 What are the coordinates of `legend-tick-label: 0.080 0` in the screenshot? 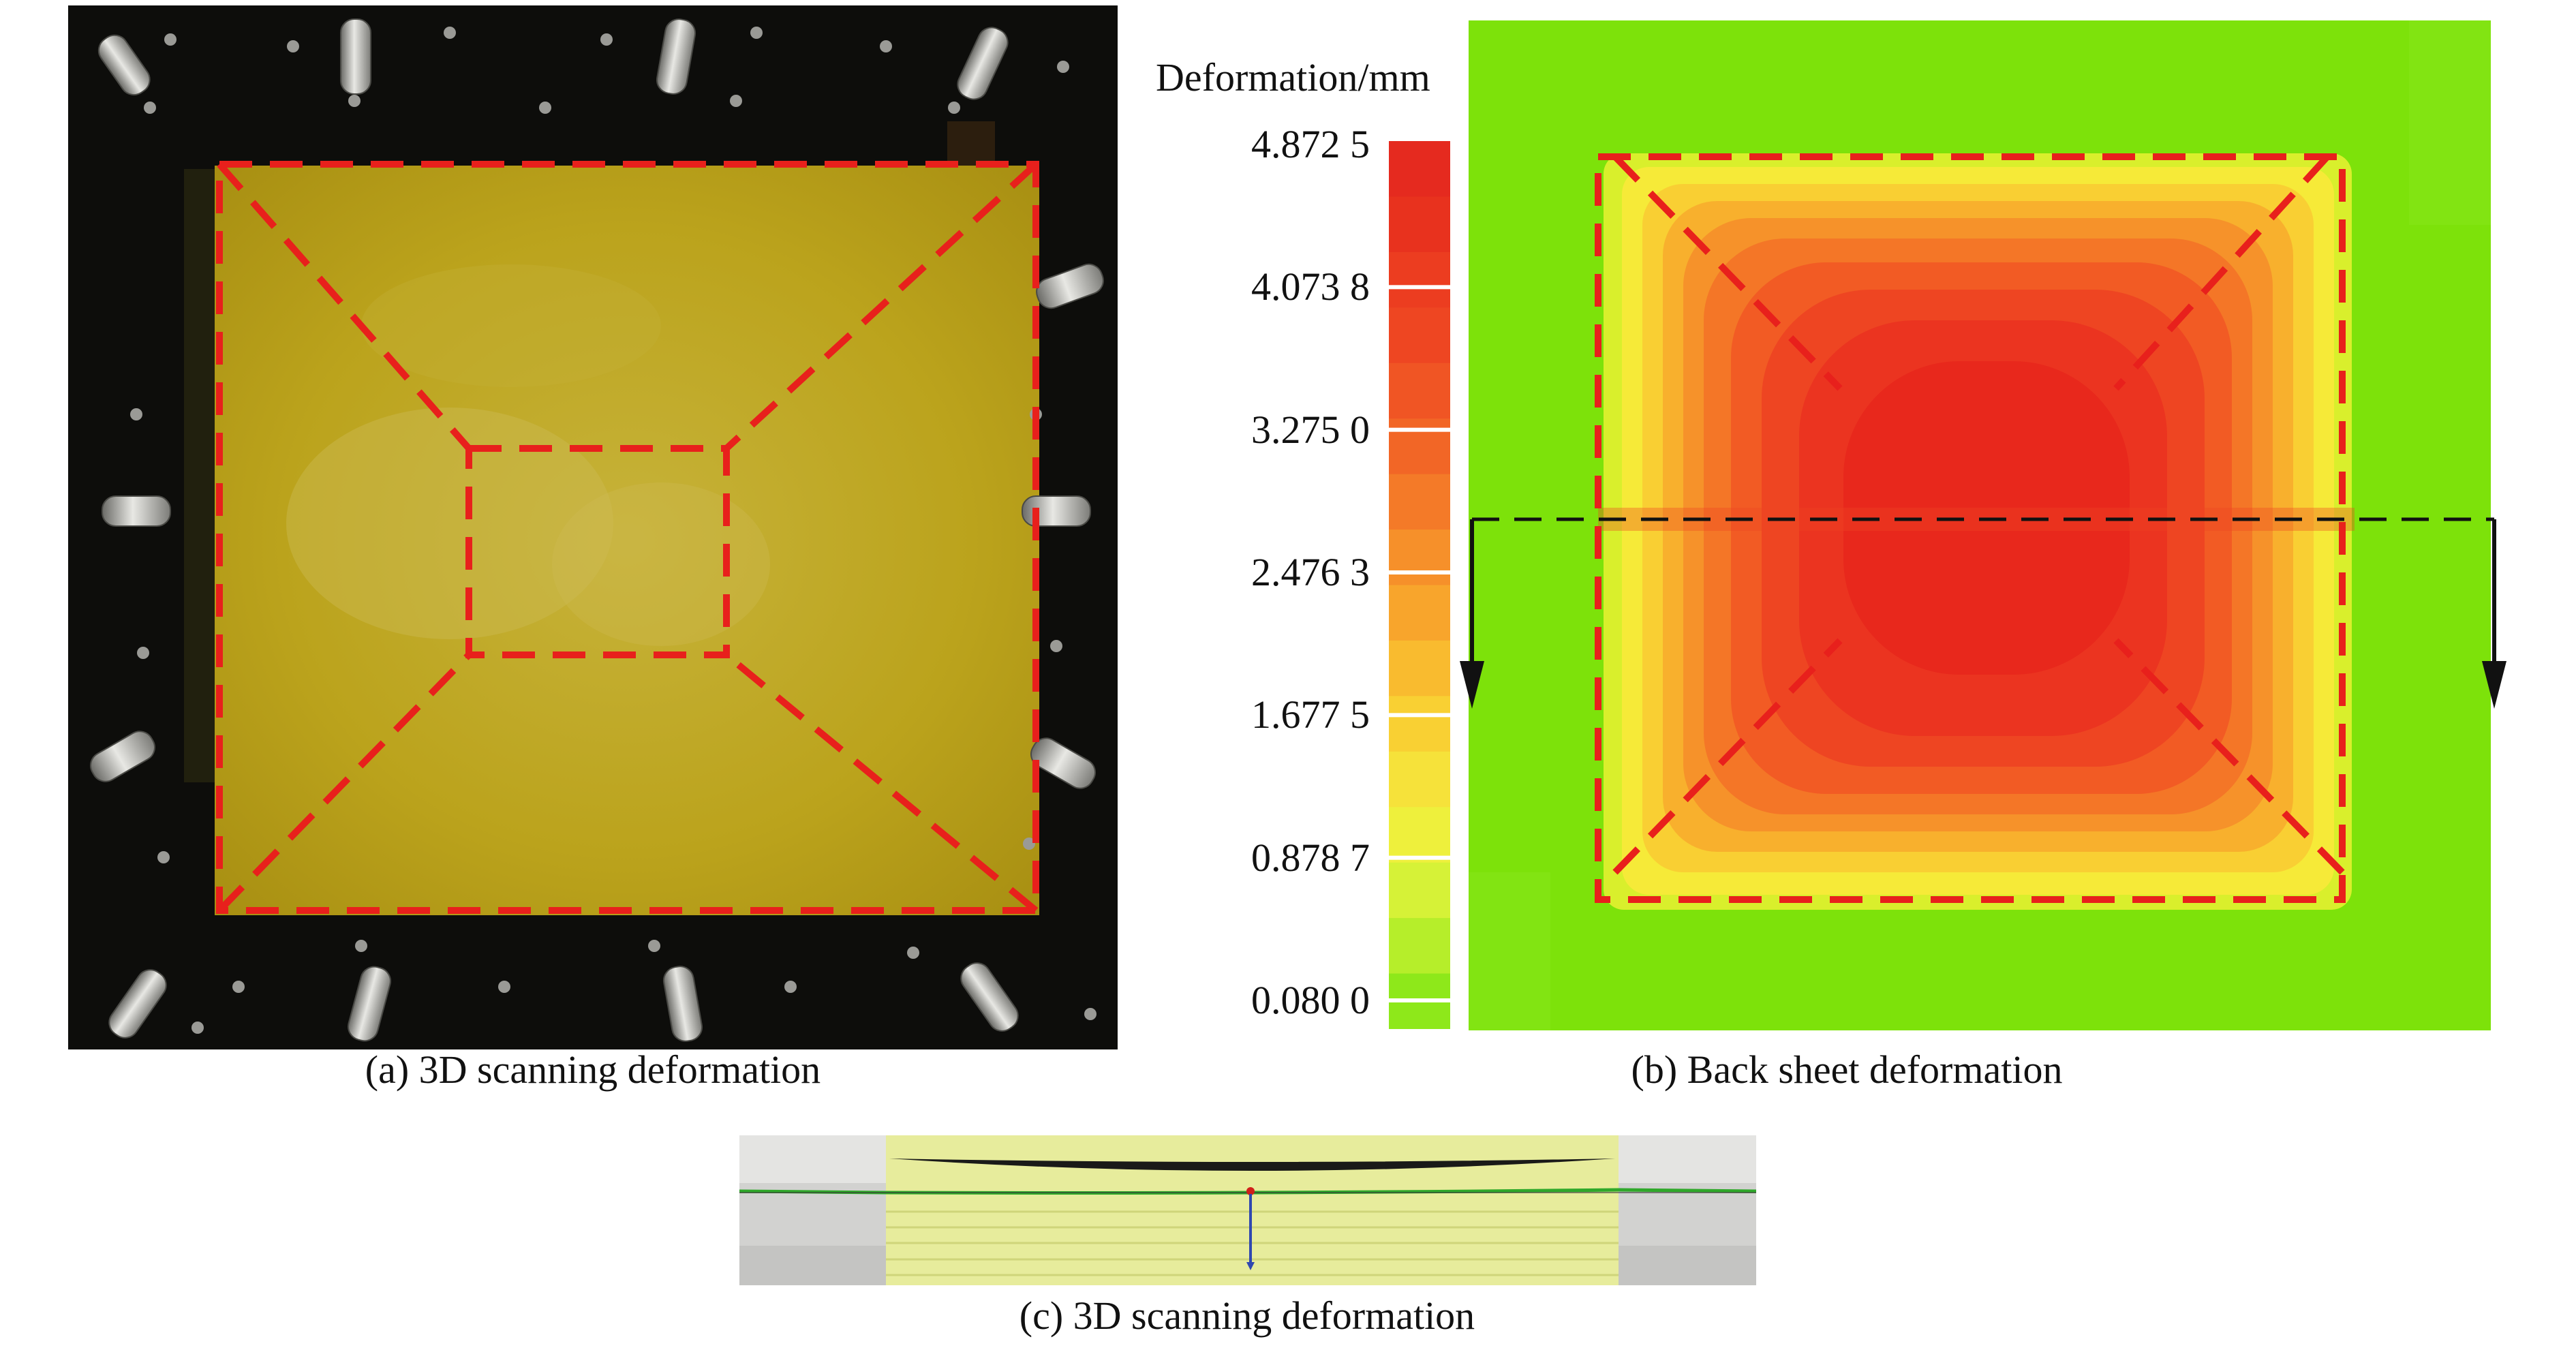 It's located at (1310, 1000).